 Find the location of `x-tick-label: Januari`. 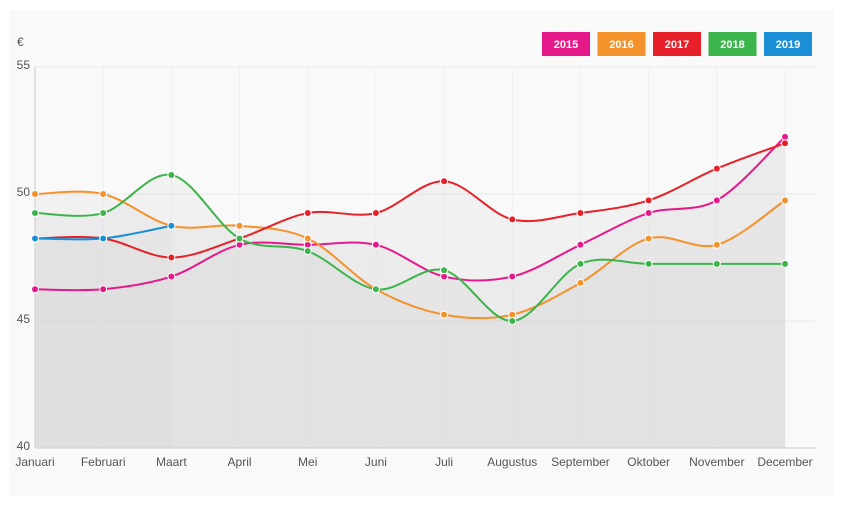

x-tick-label: Januari is located at coordinates (34, 462).